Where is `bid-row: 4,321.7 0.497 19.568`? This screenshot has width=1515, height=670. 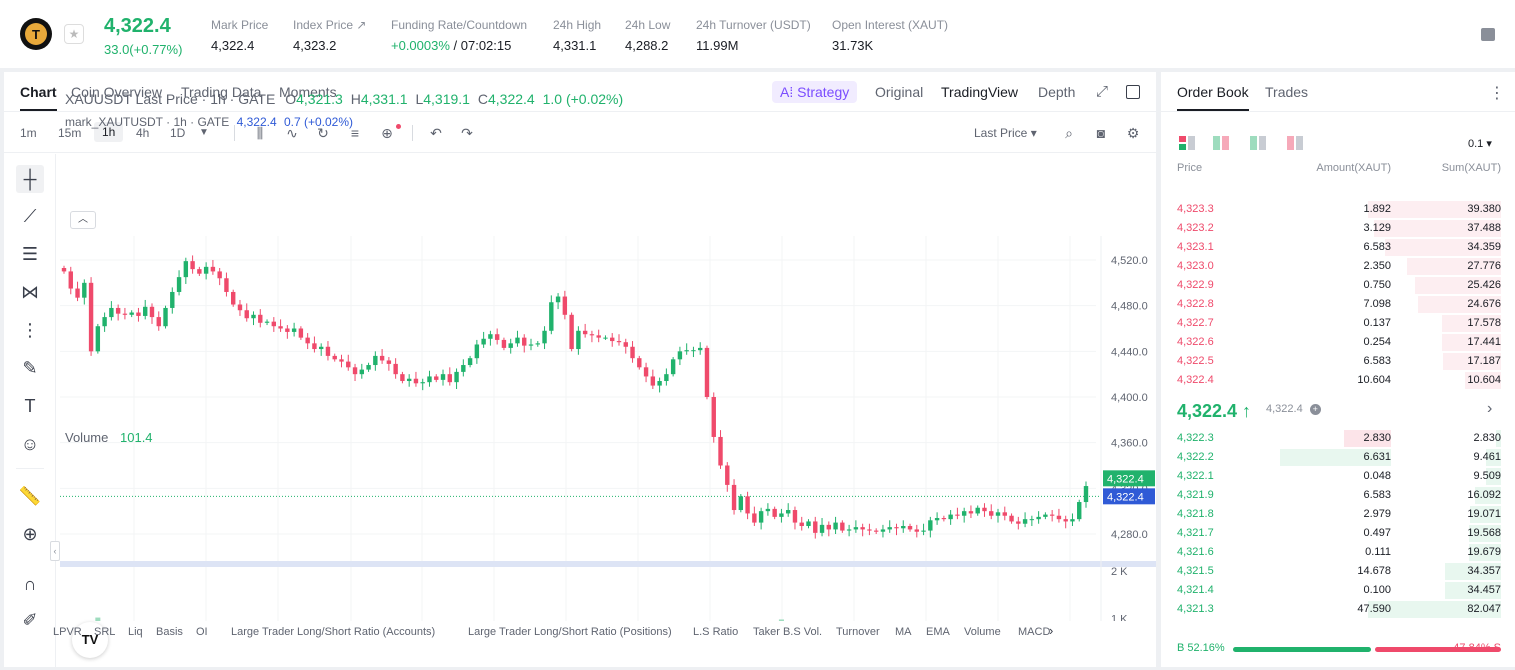
bid-row: 4,321.7 0.497 19.568 is located at coordinates (1338, 533).